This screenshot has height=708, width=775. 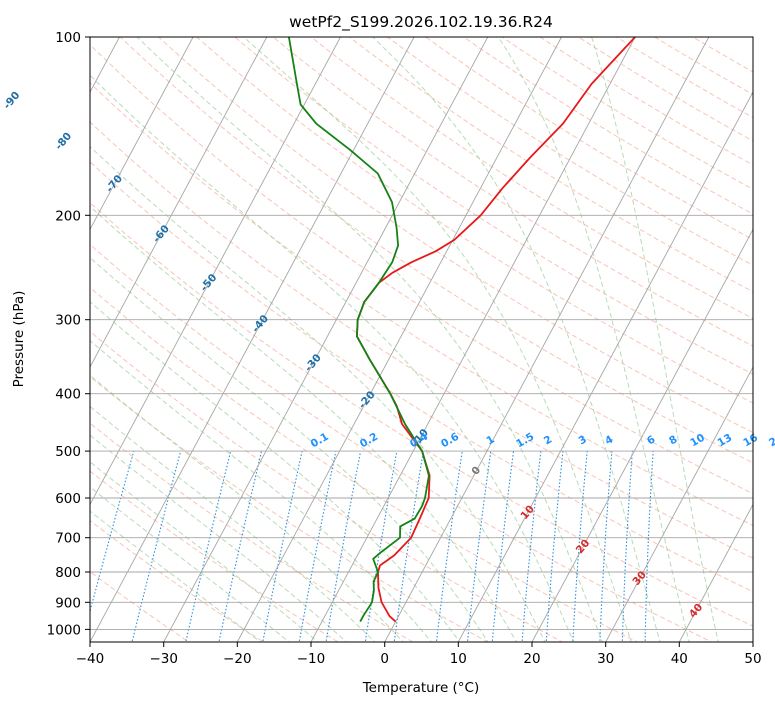 I want to click on y-axis-title: Pressure (hPa), so click(x=19, y=339).